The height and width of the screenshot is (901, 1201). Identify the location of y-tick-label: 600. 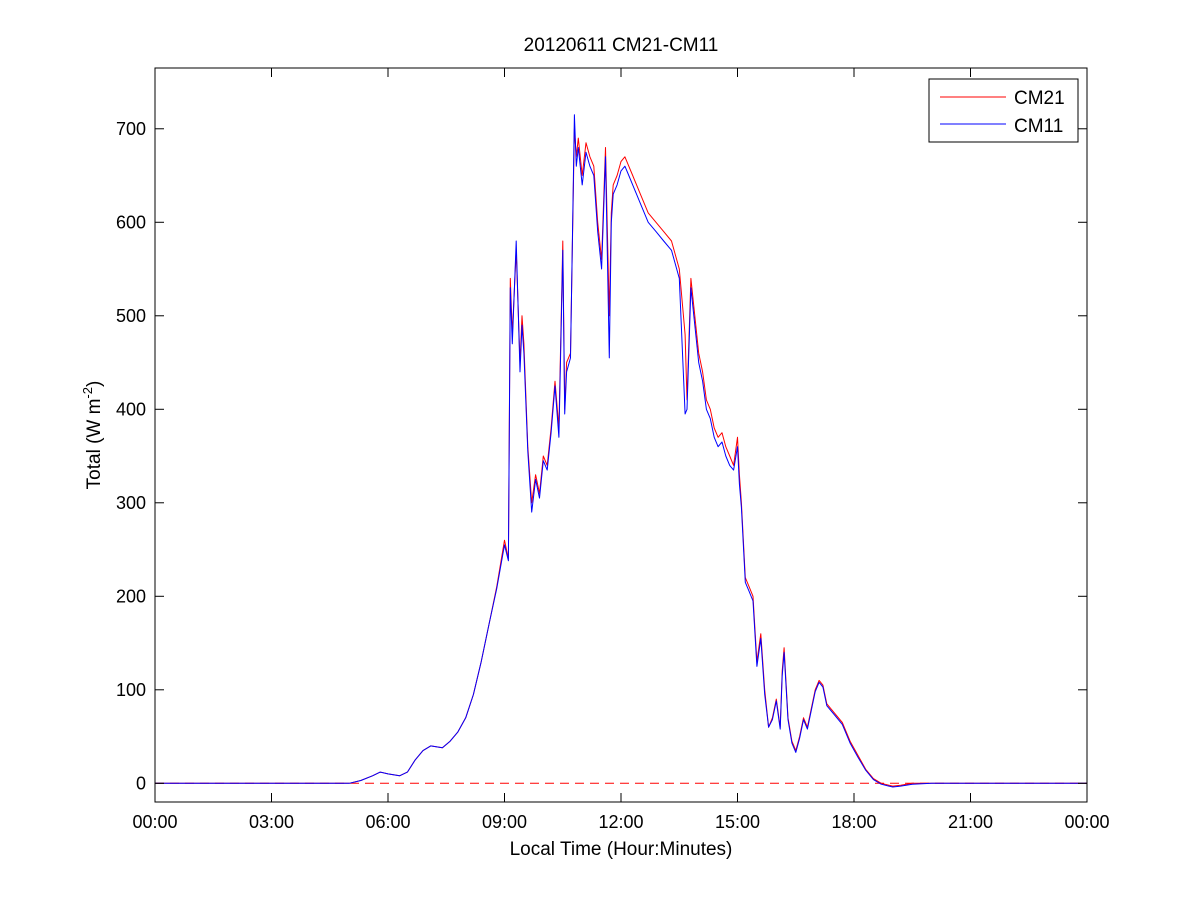
(131, 222).